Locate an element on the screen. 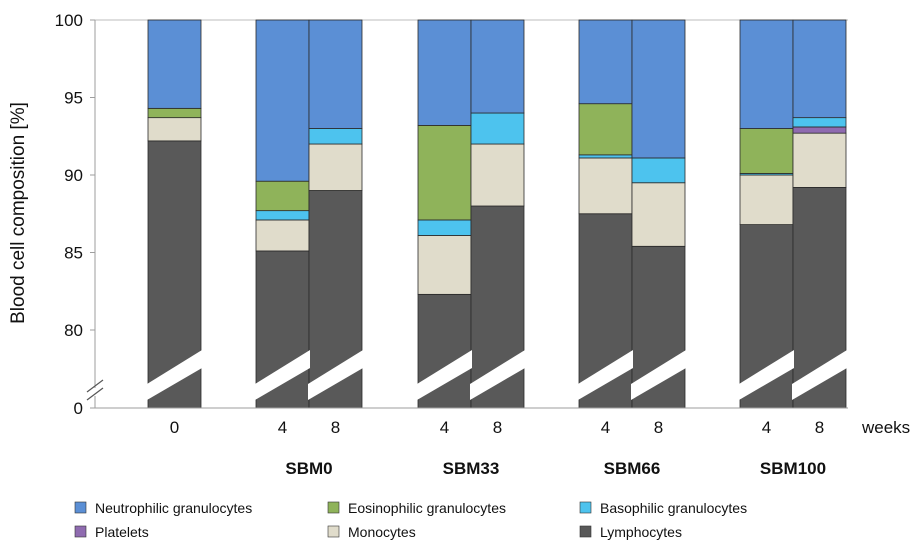 The height and width of the screenshot is (546, 920). y-tick-label: 100 is located at coordinates (69, 20).